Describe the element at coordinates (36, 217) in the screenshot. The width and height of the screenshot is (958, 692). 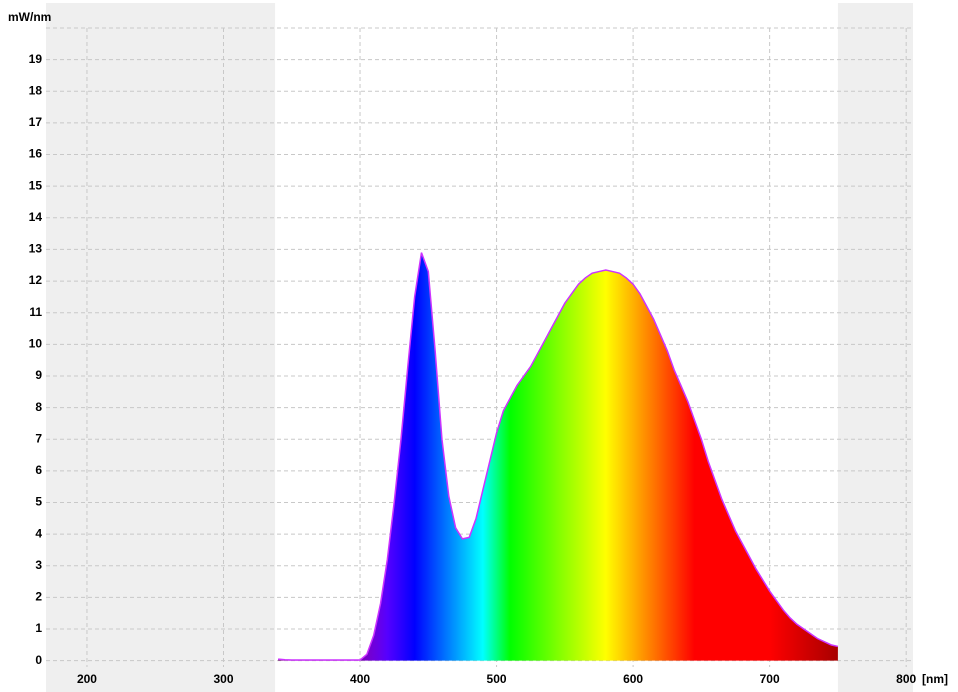
I see `y-tick-label: 14` at that location.